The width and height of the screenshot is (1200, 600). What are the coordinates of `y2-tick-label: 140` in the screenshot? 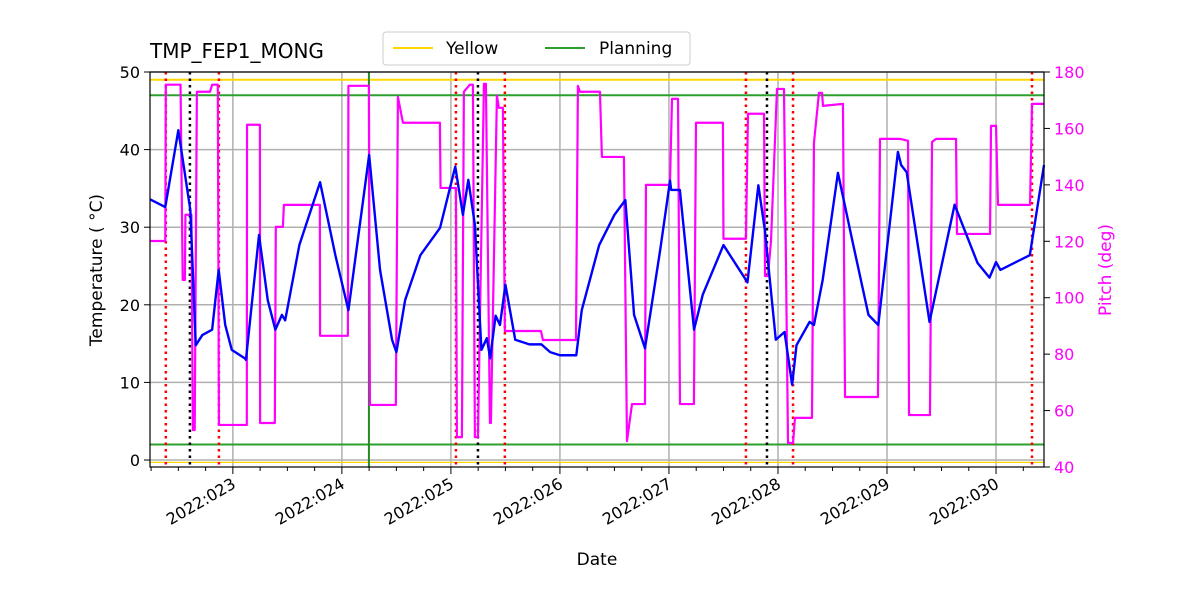 It's located at (1069, 185).